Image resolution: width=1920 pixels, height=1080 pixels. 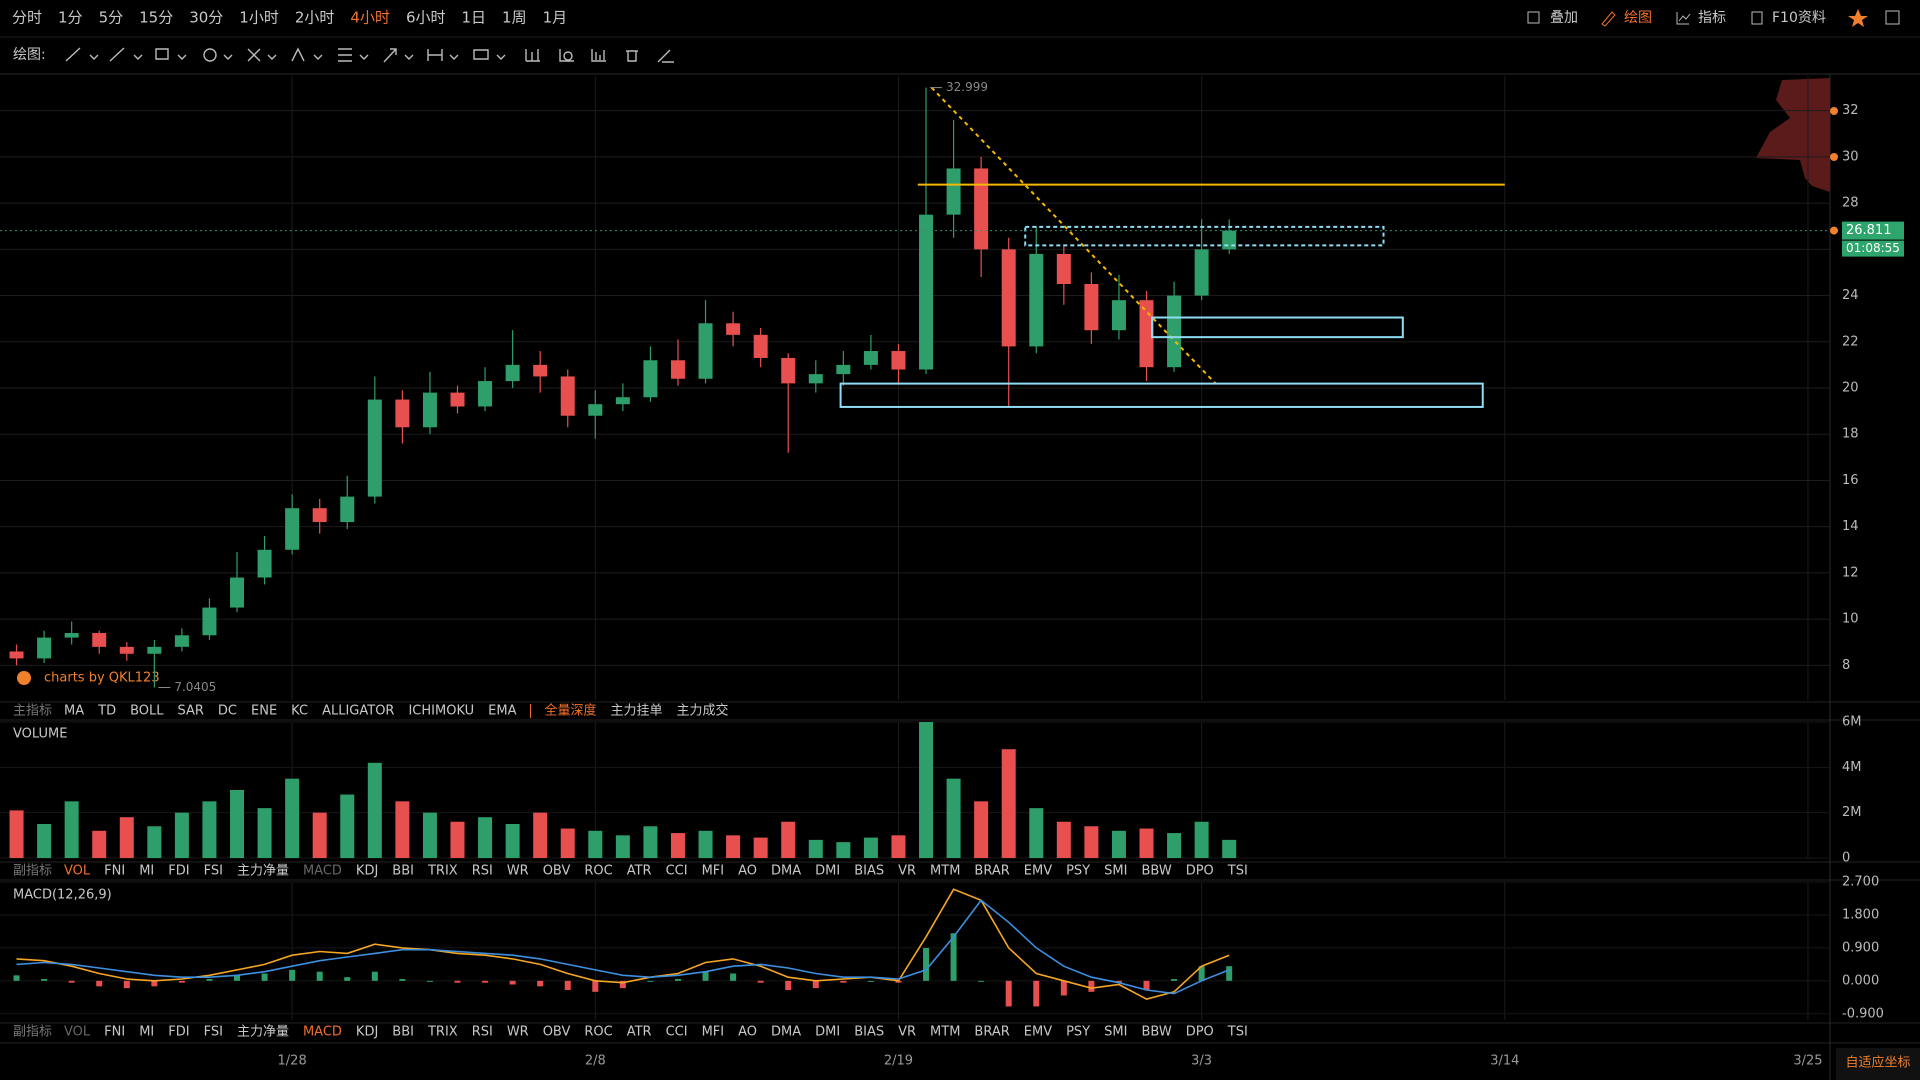 I want to click on indicator-button: 全量深度, so click(x=570, y=711).